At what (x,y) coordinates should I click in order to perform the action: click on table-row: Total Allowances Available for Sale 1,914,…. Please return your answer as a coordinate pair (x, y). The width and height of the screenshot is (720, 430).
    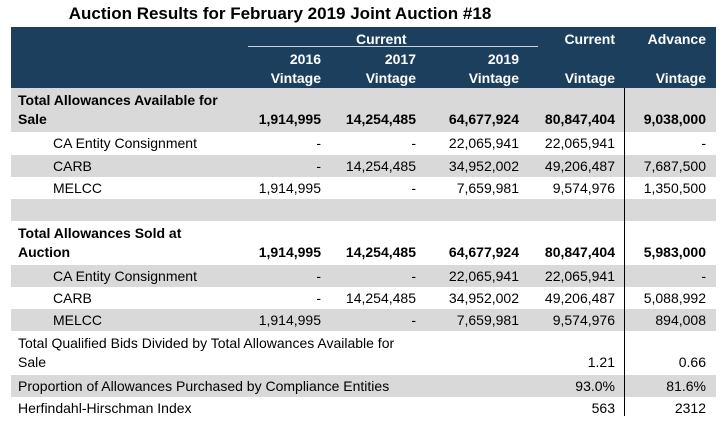
    Looking at the image, I should click on (363, 110).